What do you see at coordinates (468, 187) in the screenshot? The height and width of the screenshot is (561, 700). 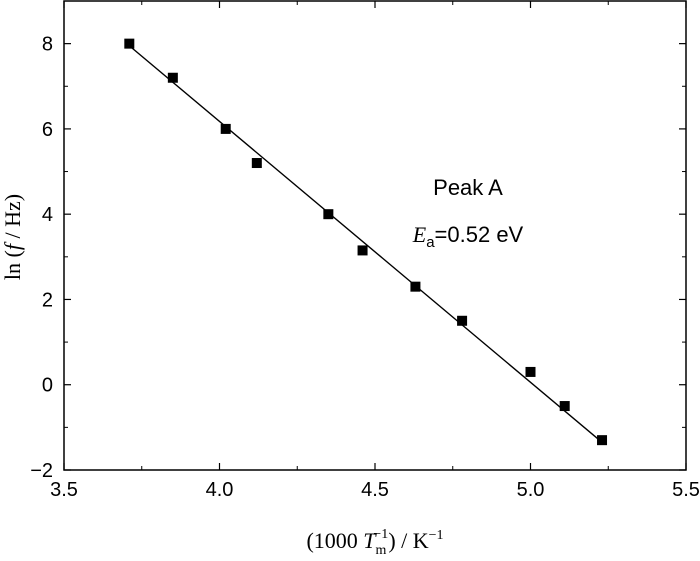 I see `annotation-peak: Peak A` at bounding box center [468, 187].